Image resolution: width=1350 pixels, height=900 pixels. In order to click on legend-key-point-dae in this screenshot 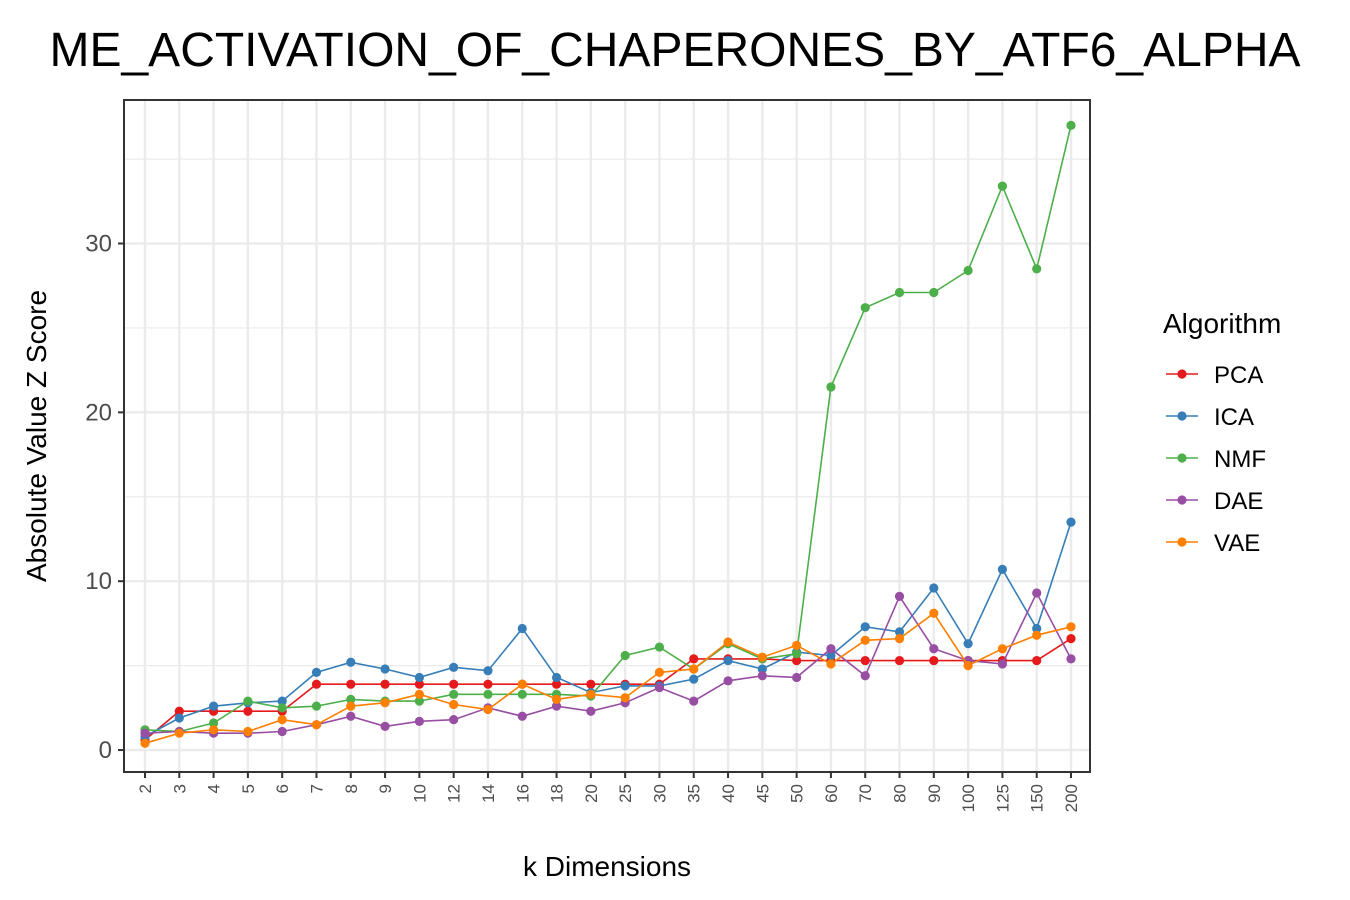, I will do `click(1182, 500)`.